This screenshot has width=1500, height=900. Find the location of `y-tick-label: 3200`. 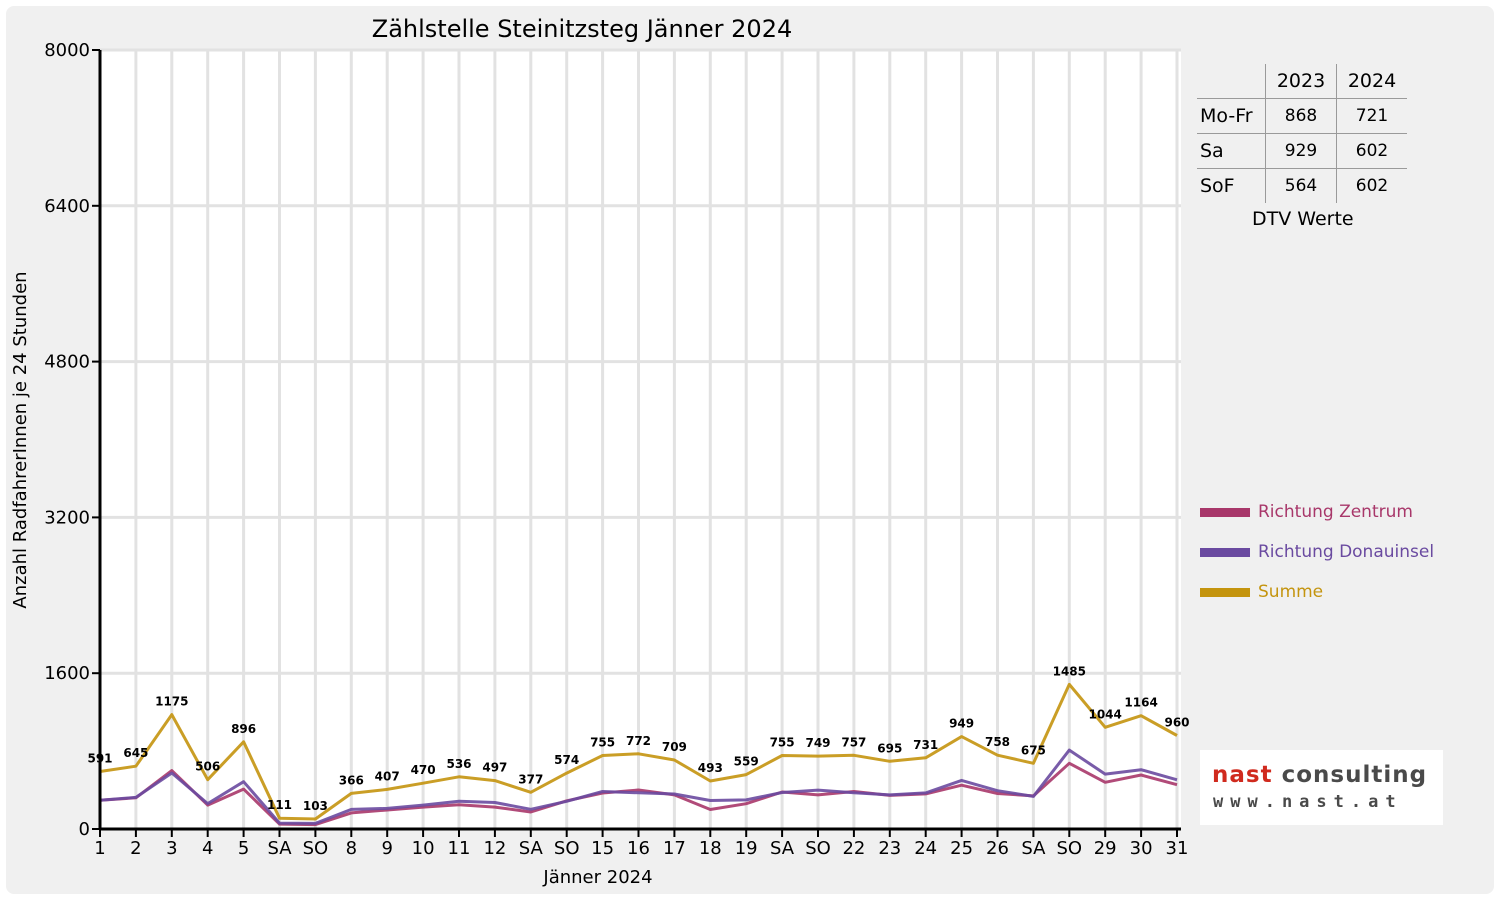

y-tick-label: 3200 is located at coordinates (67, 517).